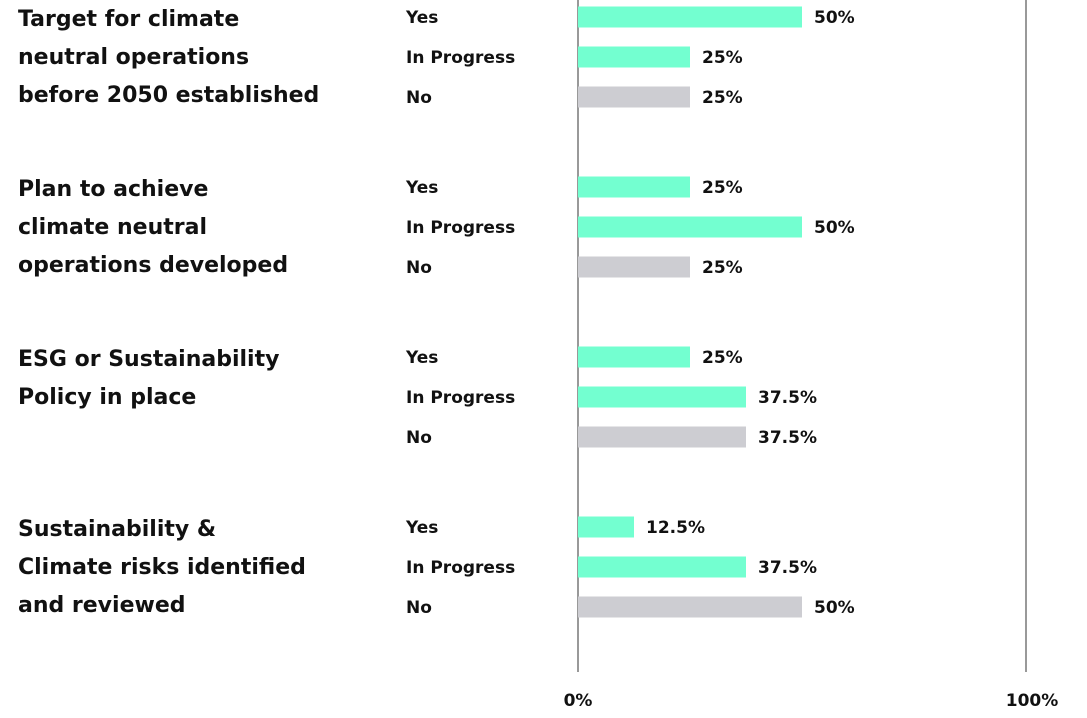 The image size is (1087, 718). What do you see at coordinates (128, 19) in the screenshot?
I see `category-label: Target for climate` at bounding box center [128, 19].